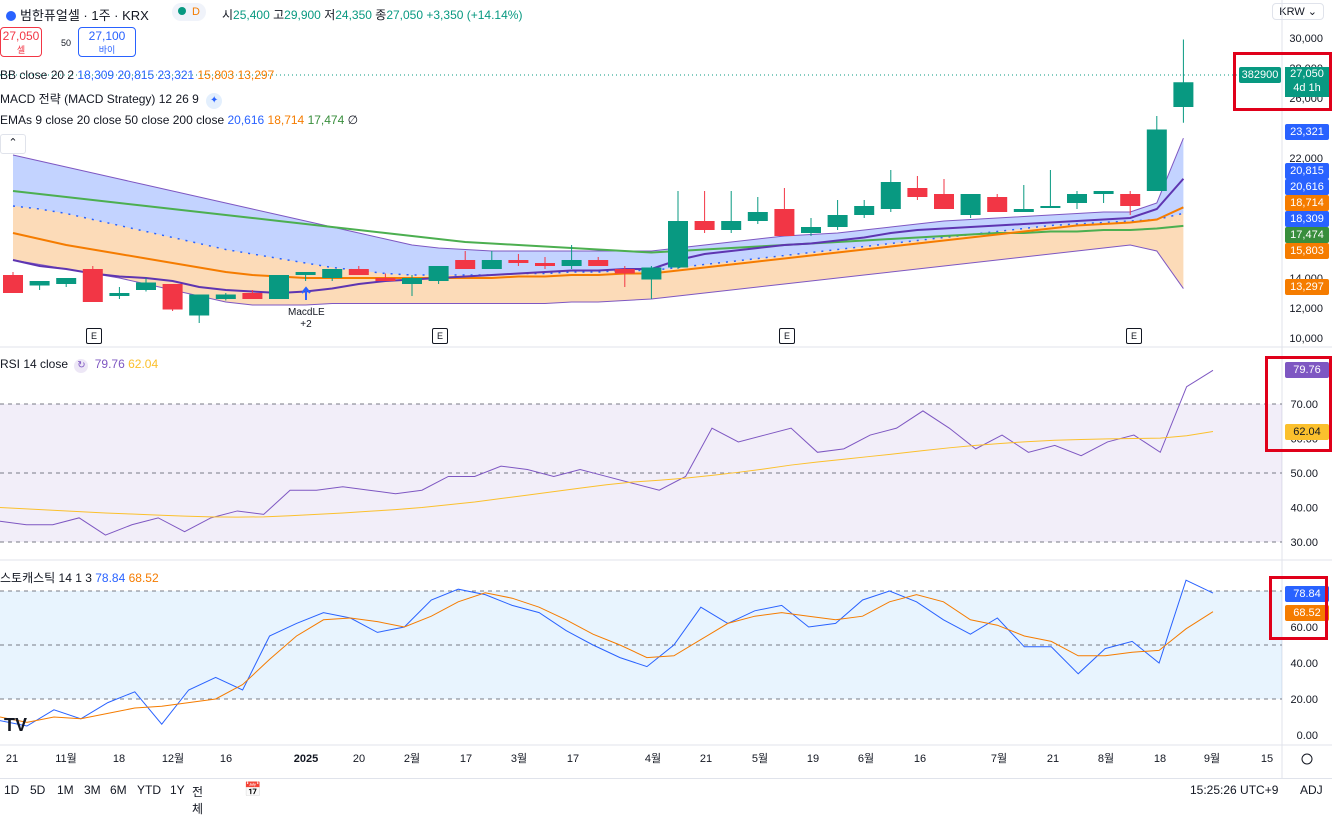 Image resolution: width=1332 pixels, height=817 pixels. I want to click on calendar-range-icon: 📅, so click(253, 789).